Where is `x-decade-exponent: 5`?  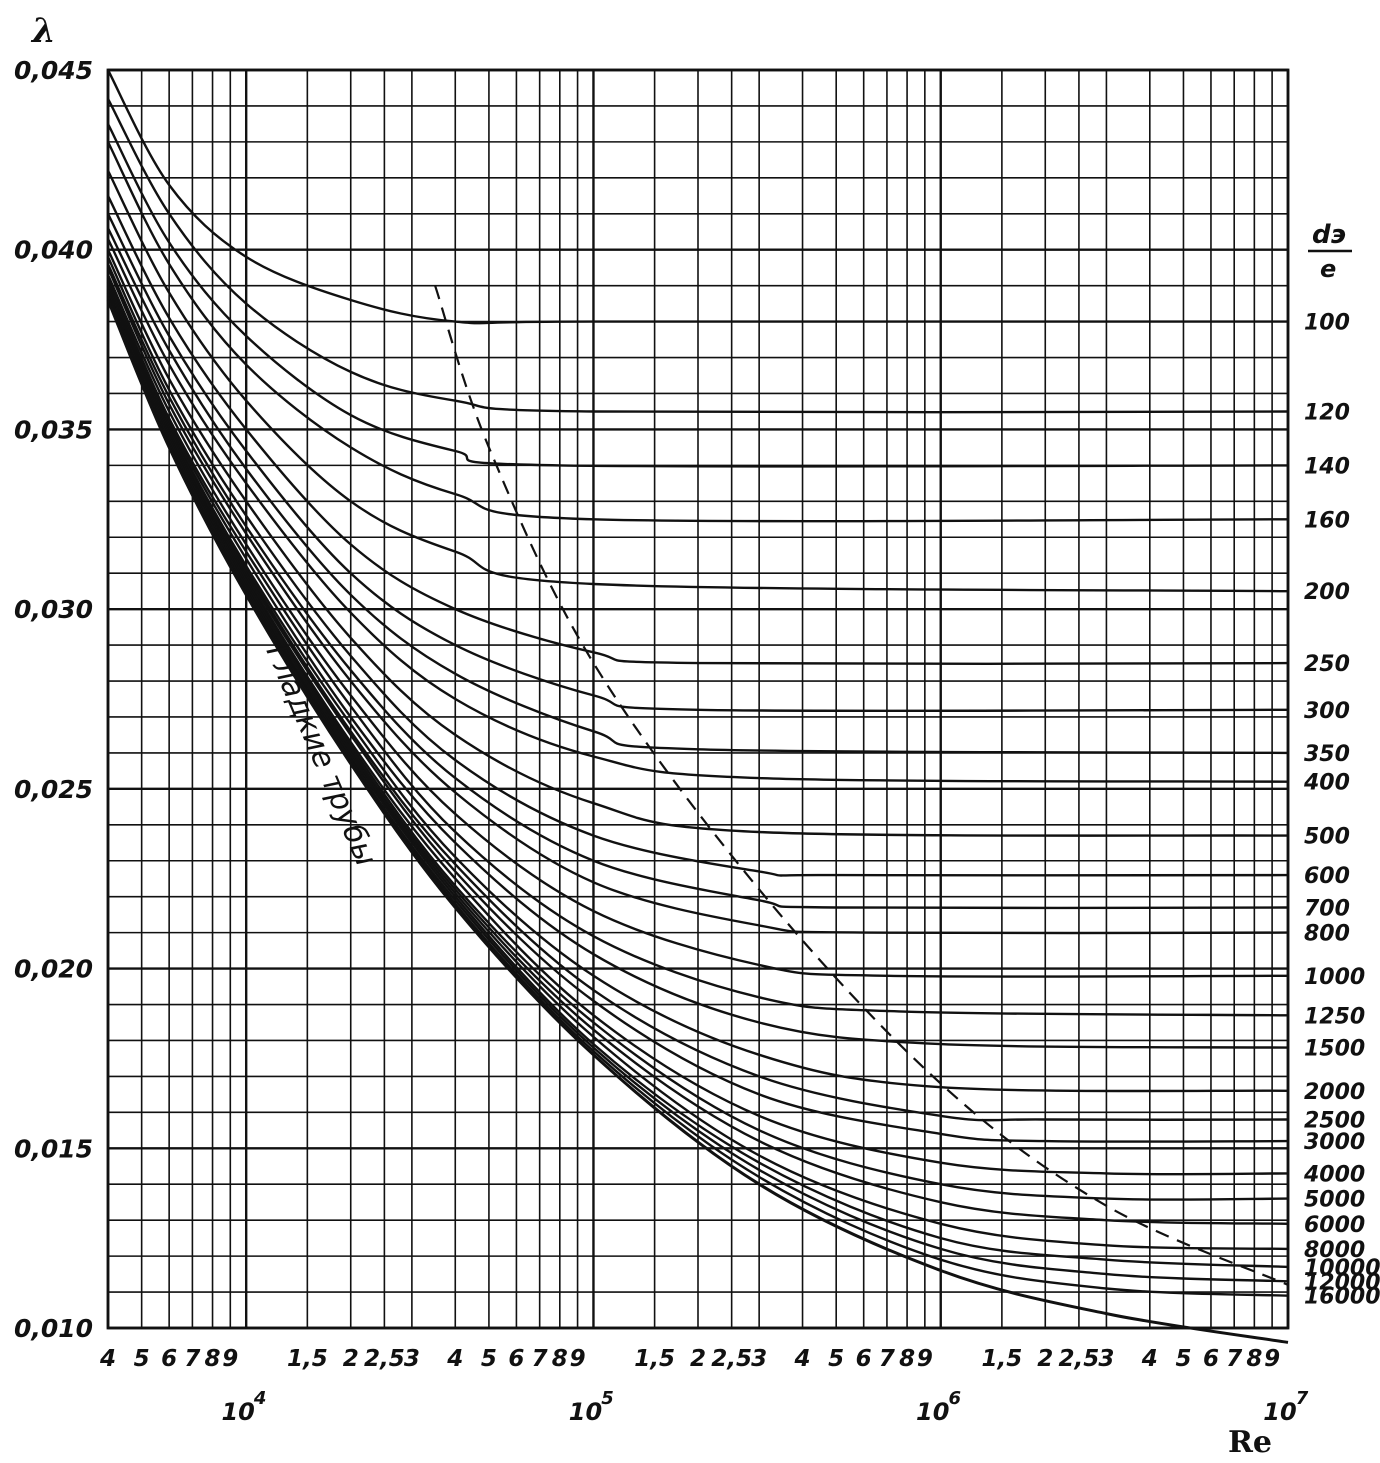
x-decade-exponent: 5 is located at coordinates (607, 1398).